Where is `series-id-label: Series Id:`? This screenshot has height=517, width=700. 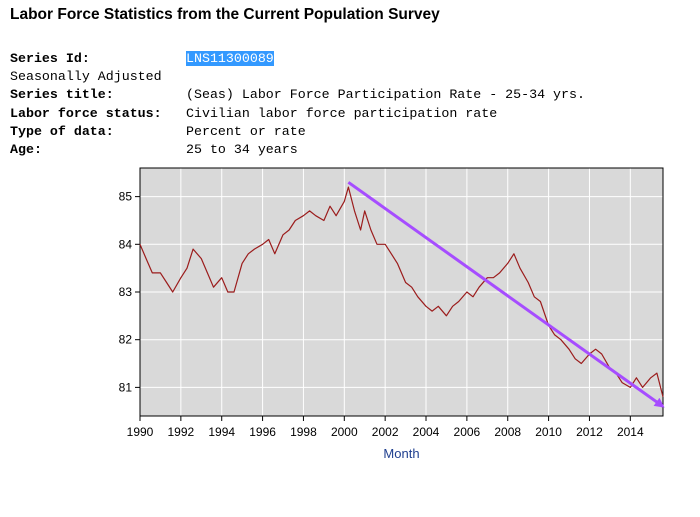
series-id-label: Series Id: is located at coordinates (50, 58).